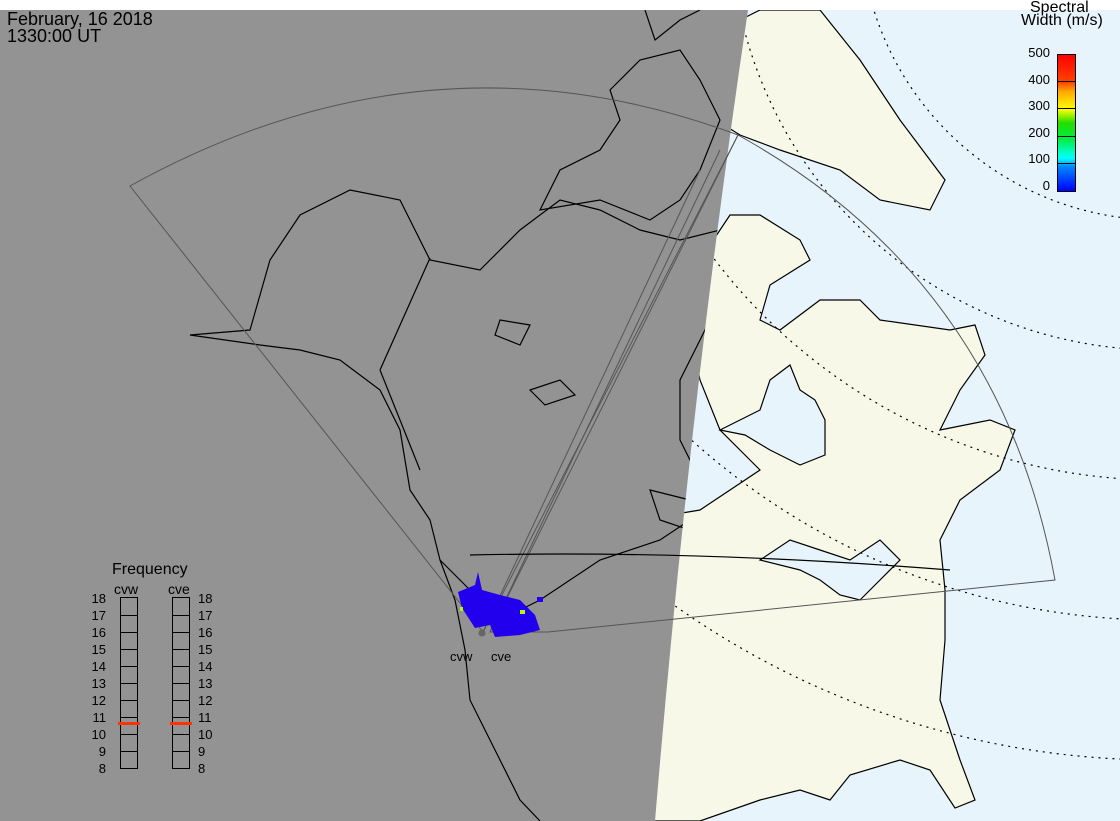  Describe the element at coordinates (80, 19) in the screenshot. I see `date-label: February, 16 2018` at that location.